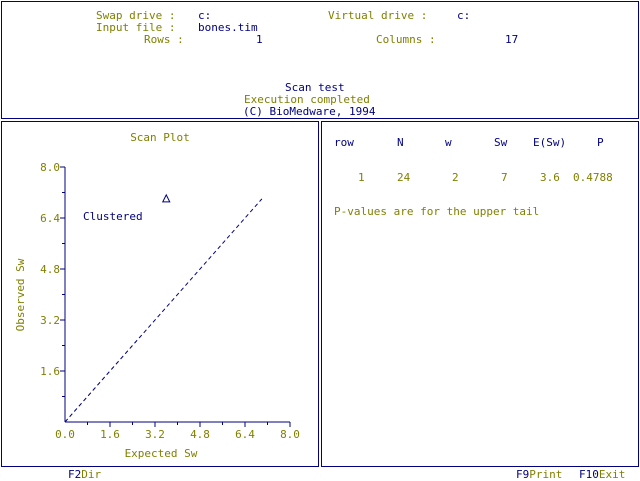 Image resolution: width=640 pixels, height=481 pixels. What do you see at coordinates (166, 198) in the screenshot?
I see `data-point` at bounding box center [166, 198].